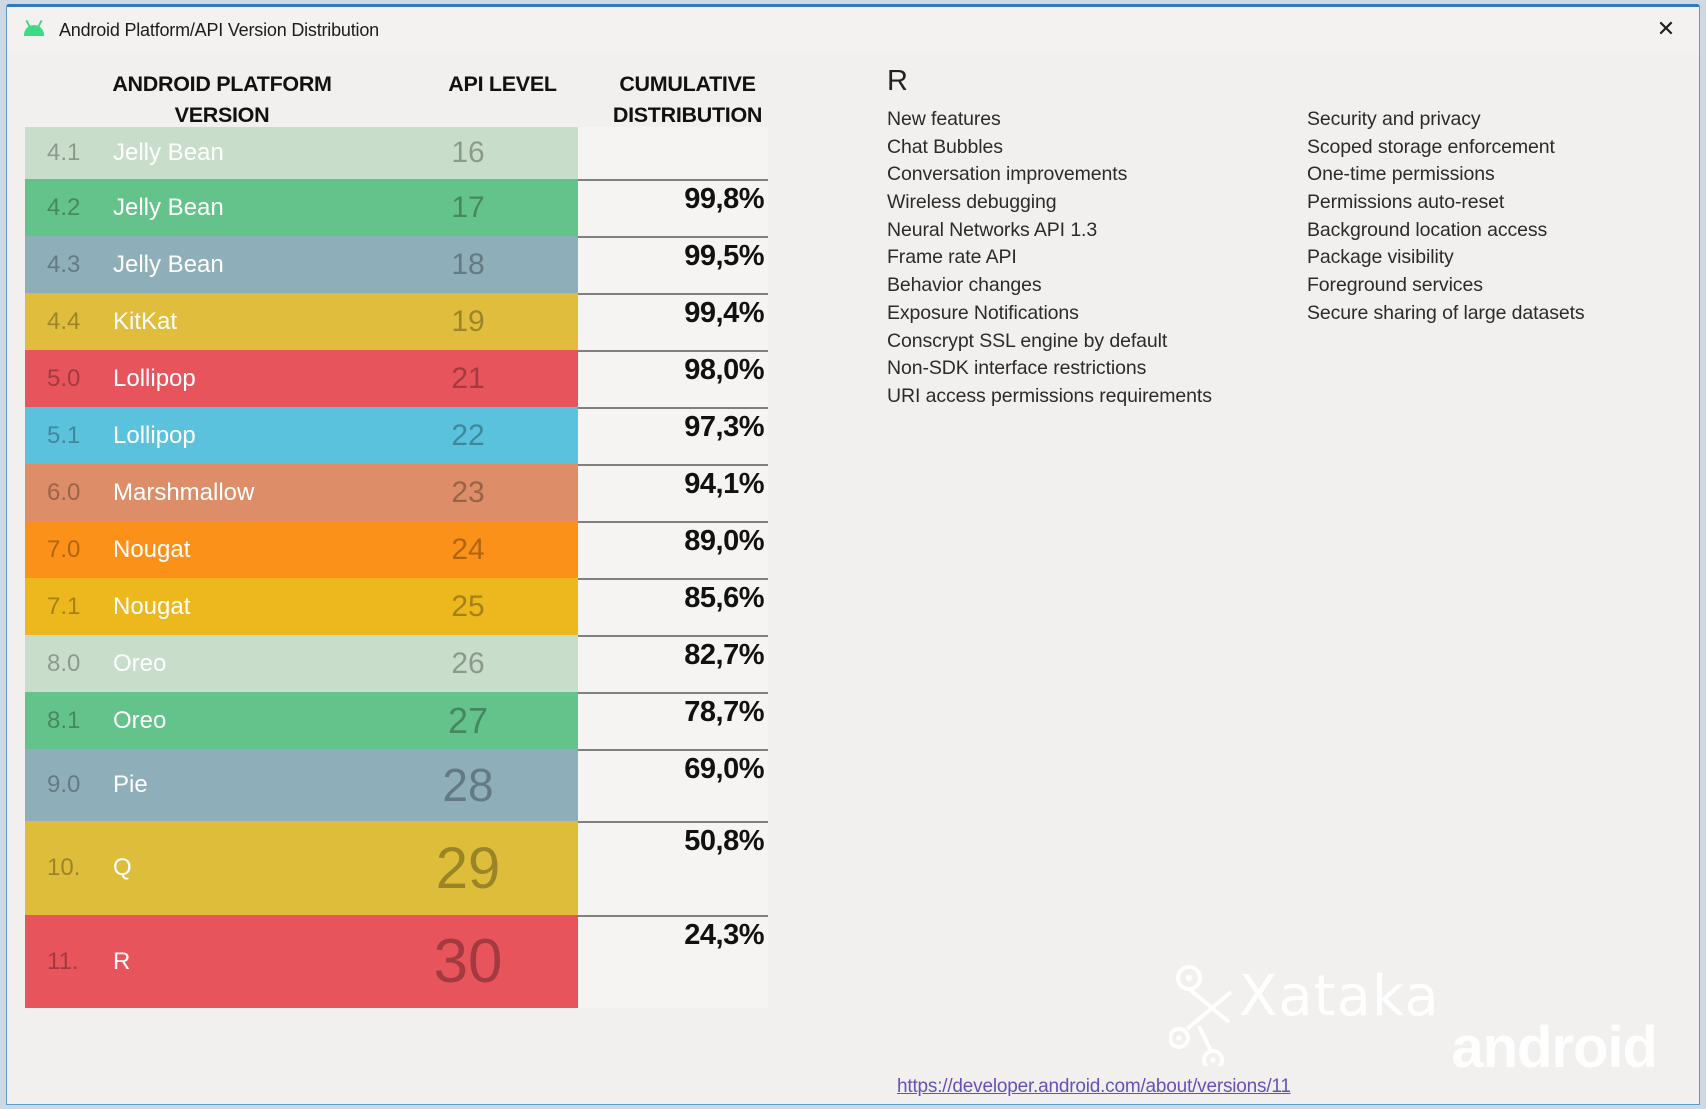 The height and width of the screenshot is (1109, 1706). I want to click on version-bar: 7.1 Nougat 25, so click(301, 606).